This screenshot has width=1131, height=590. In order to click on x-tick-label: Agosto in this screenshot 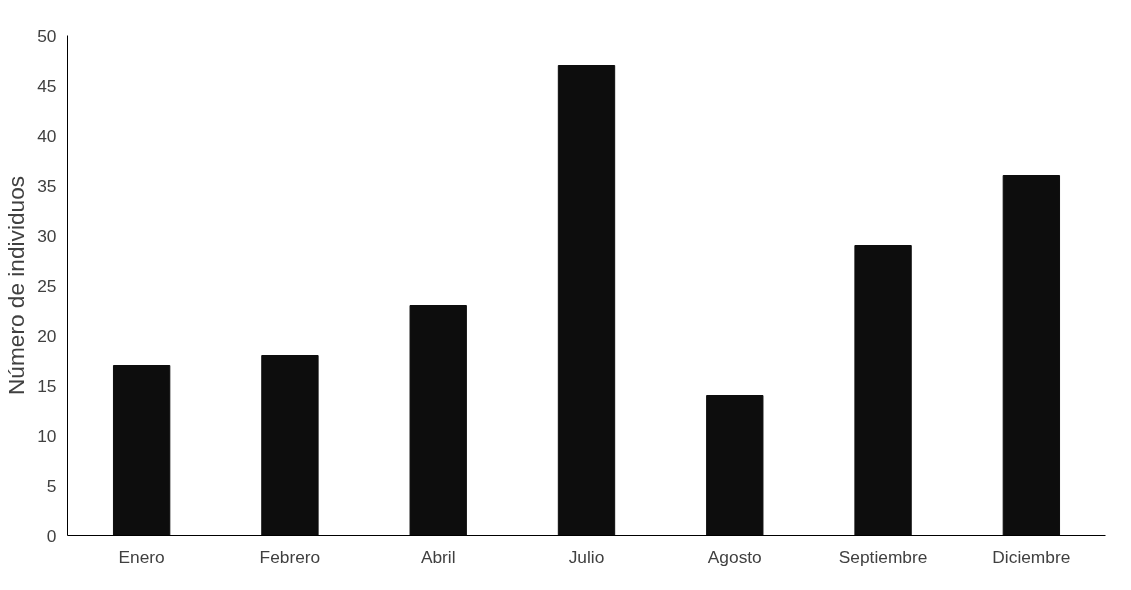, I will do `click(734, 556)`.